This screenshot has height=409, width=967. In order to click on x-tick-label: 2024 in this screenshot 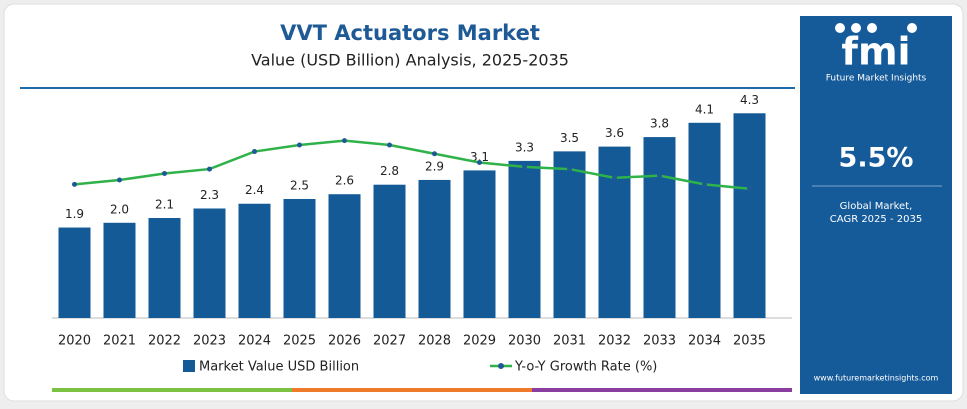, I will do `click(254, 341)`.